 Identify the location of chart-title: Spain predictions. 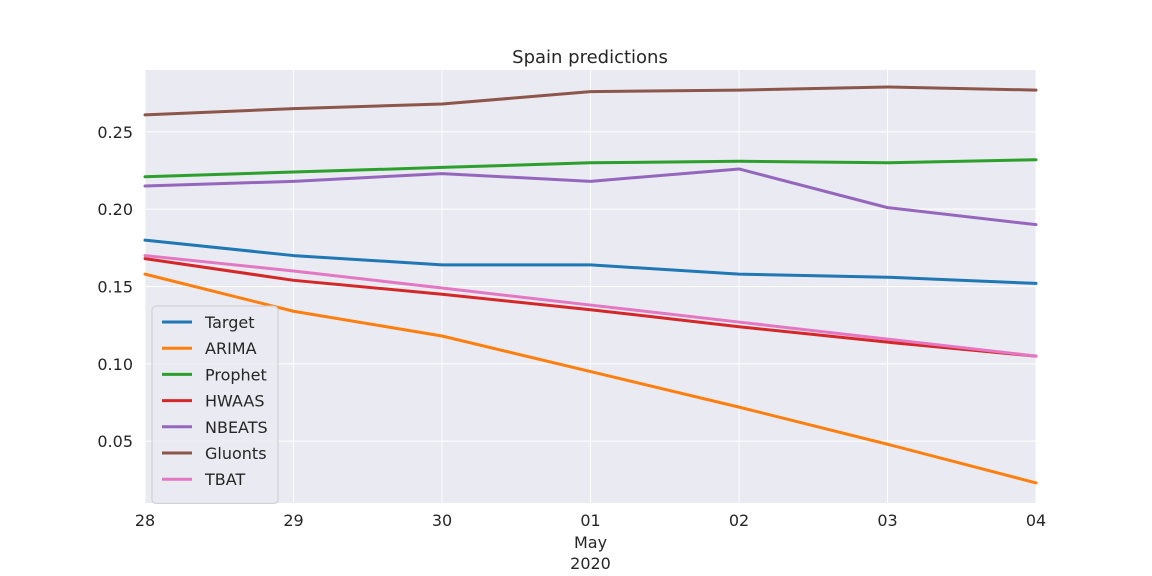
(590, 57).